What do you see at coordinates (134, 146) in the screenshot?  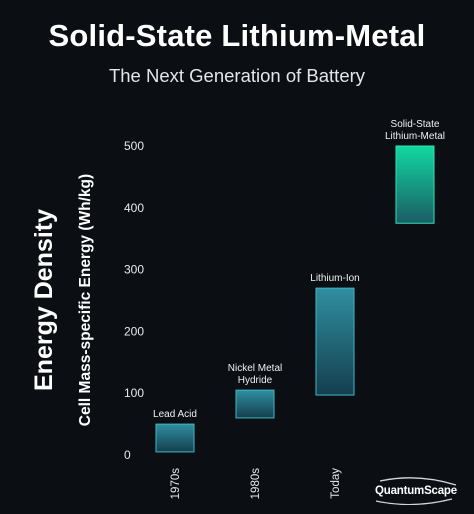 I see `y-tick-label: 500` at bounding box center [134, 146].